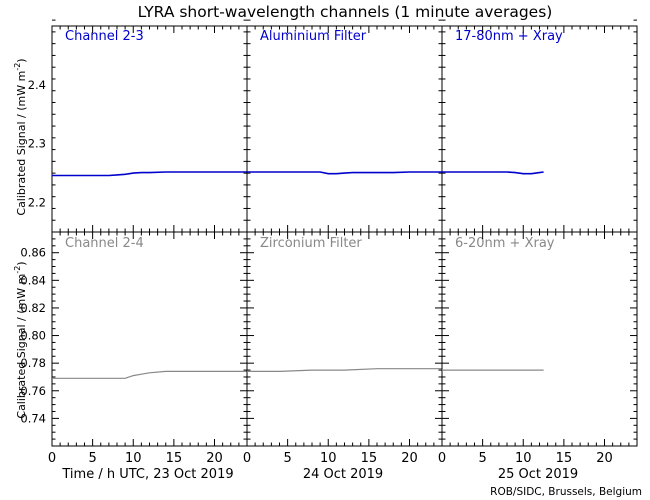 The height and width of the screenshot is (500, 650). What do you see at coordinates (33, 336) in the screenshot?
I see `y-tick-label: 0.80` at bounding box center [33, 336].